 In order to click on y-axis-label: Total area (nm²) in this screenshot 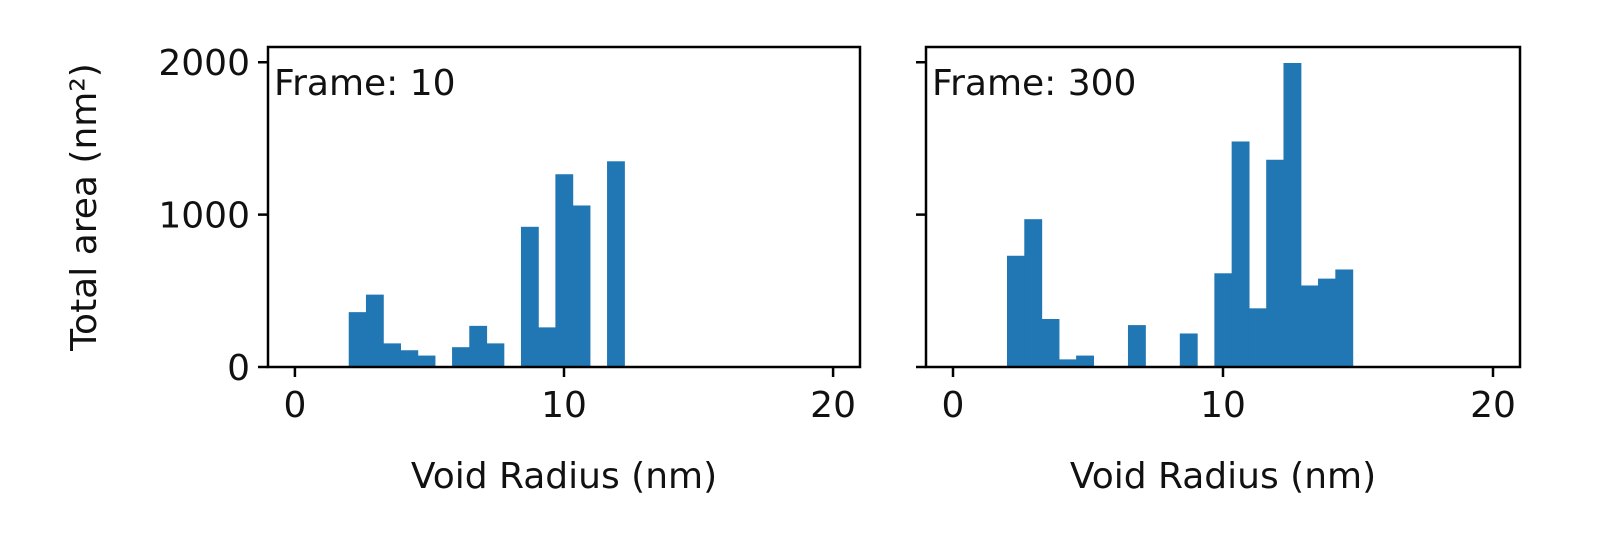, I will do `click(84, 207)`.